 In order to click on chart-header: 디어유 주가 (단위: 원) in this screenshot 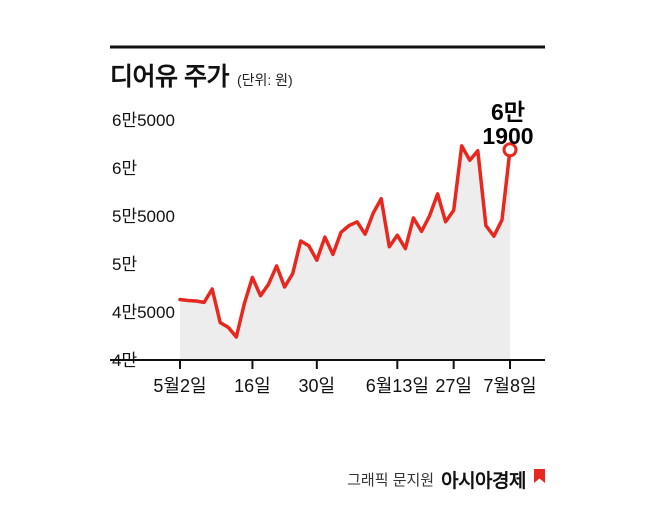, I will do `click(201, 75)`.